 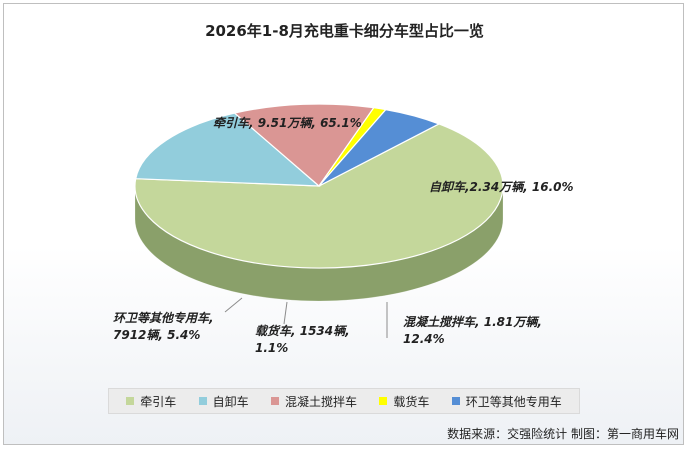 What do you see at coordinates (158, 401) in the screenshot?
I see `legend-label: 牵引车` at bounding box center [158, 401].